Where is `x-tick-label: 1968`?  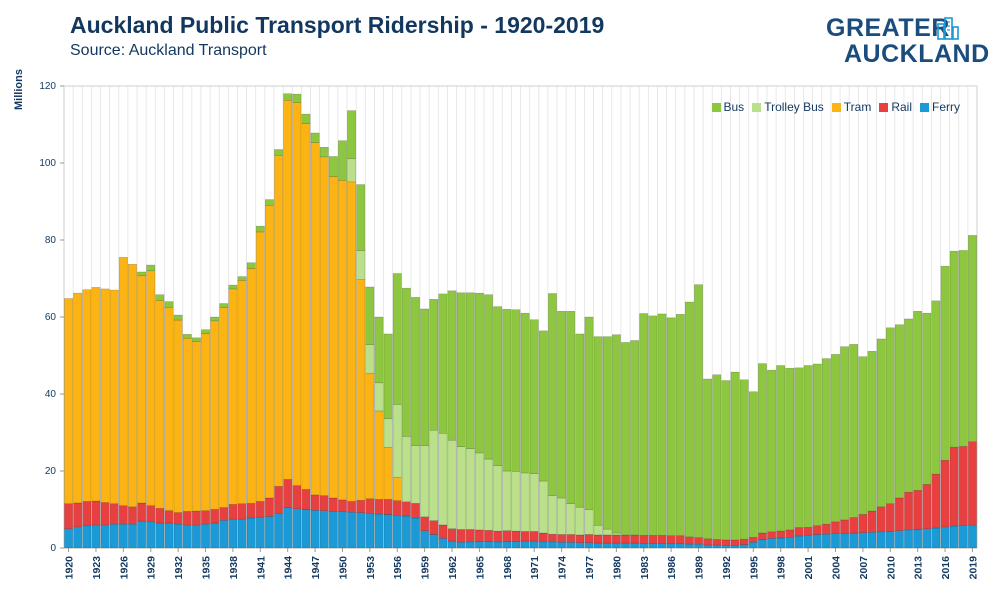
x-tick-label: 1968 is located at coordinates (508, 568).